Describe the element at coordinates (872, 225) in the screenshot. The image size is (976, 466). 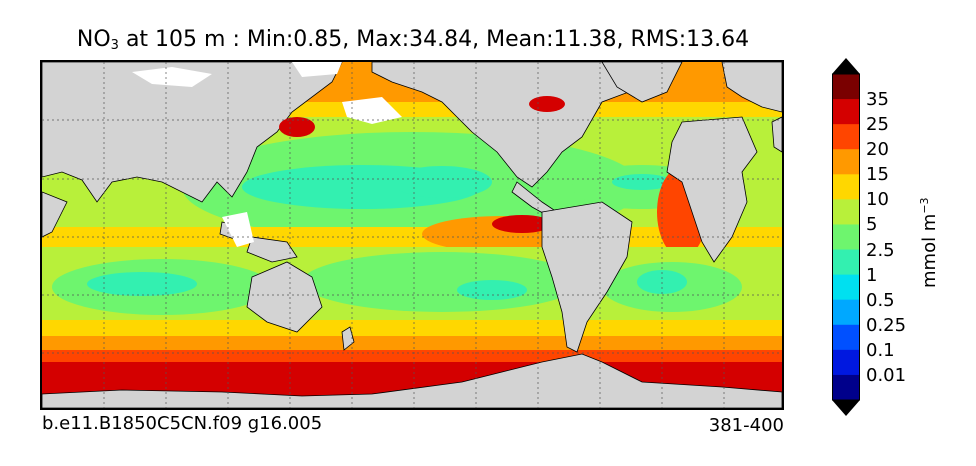
I see `colorbar-tick-label: 5` at that location.